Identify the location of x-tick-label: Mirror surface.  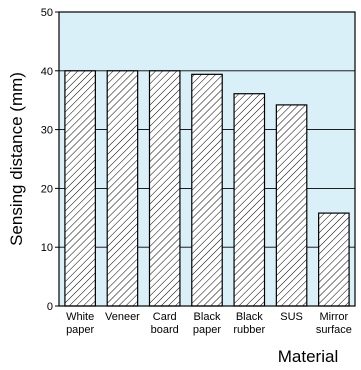
(334, 323).